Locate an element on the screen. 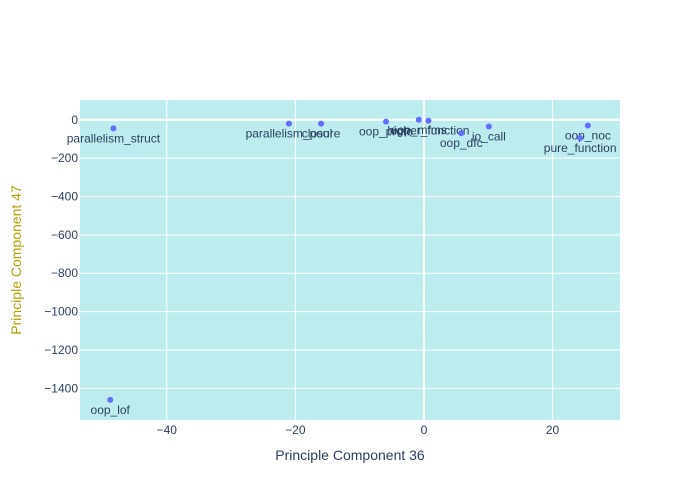 Image resolution: width=700 pixels, height=500 pixels. y-tick-label: −1000 is located at coordinates (61, 312).